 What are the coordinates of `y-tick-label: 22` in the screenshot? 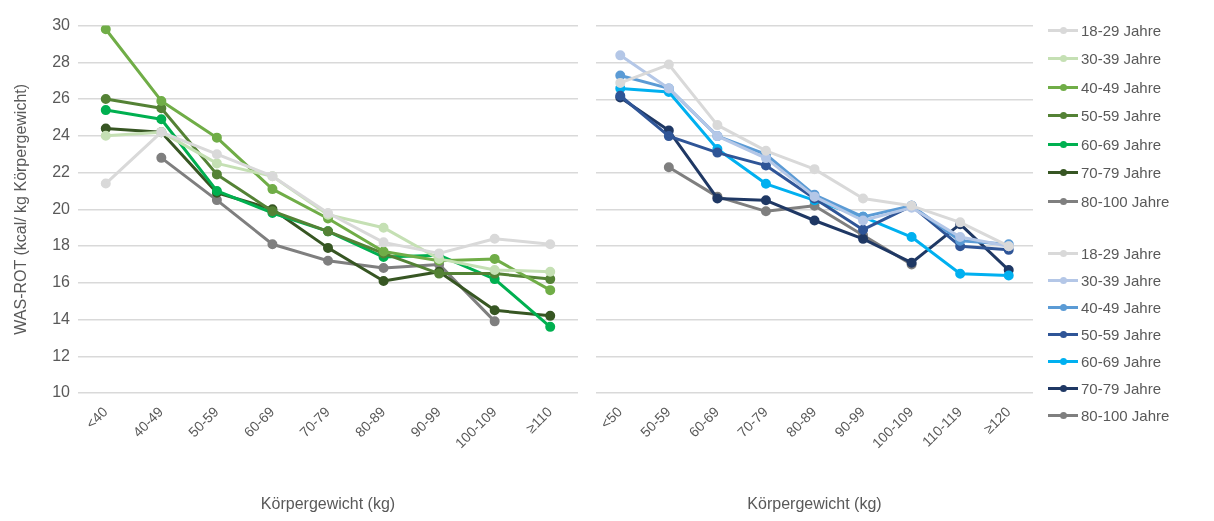 It's located at (61, 171).